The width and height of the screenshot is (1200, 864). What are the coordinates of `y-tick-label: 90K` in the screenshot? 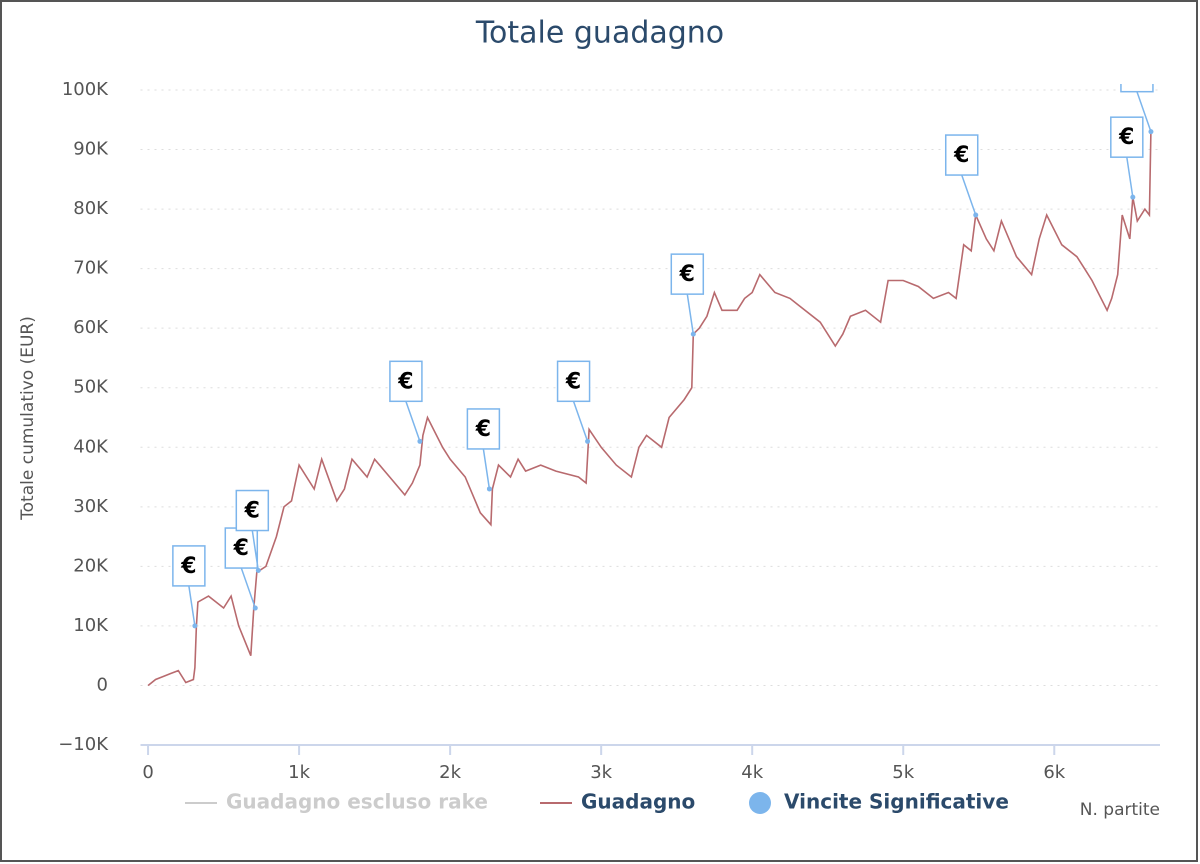 It's located at (91, 149).